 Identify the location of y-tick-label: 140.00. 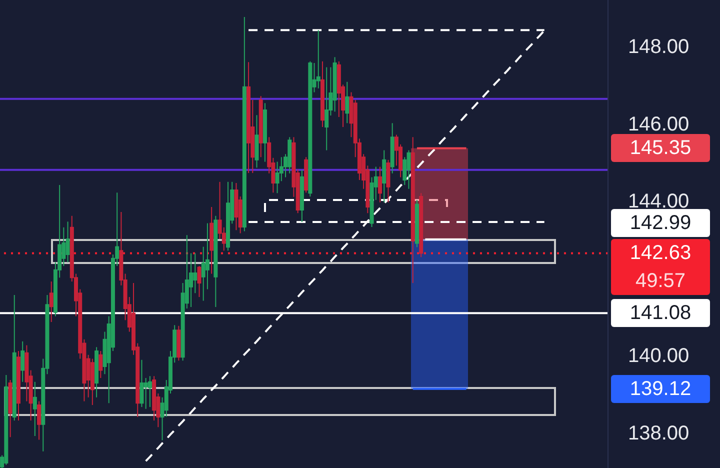
(659, 356).